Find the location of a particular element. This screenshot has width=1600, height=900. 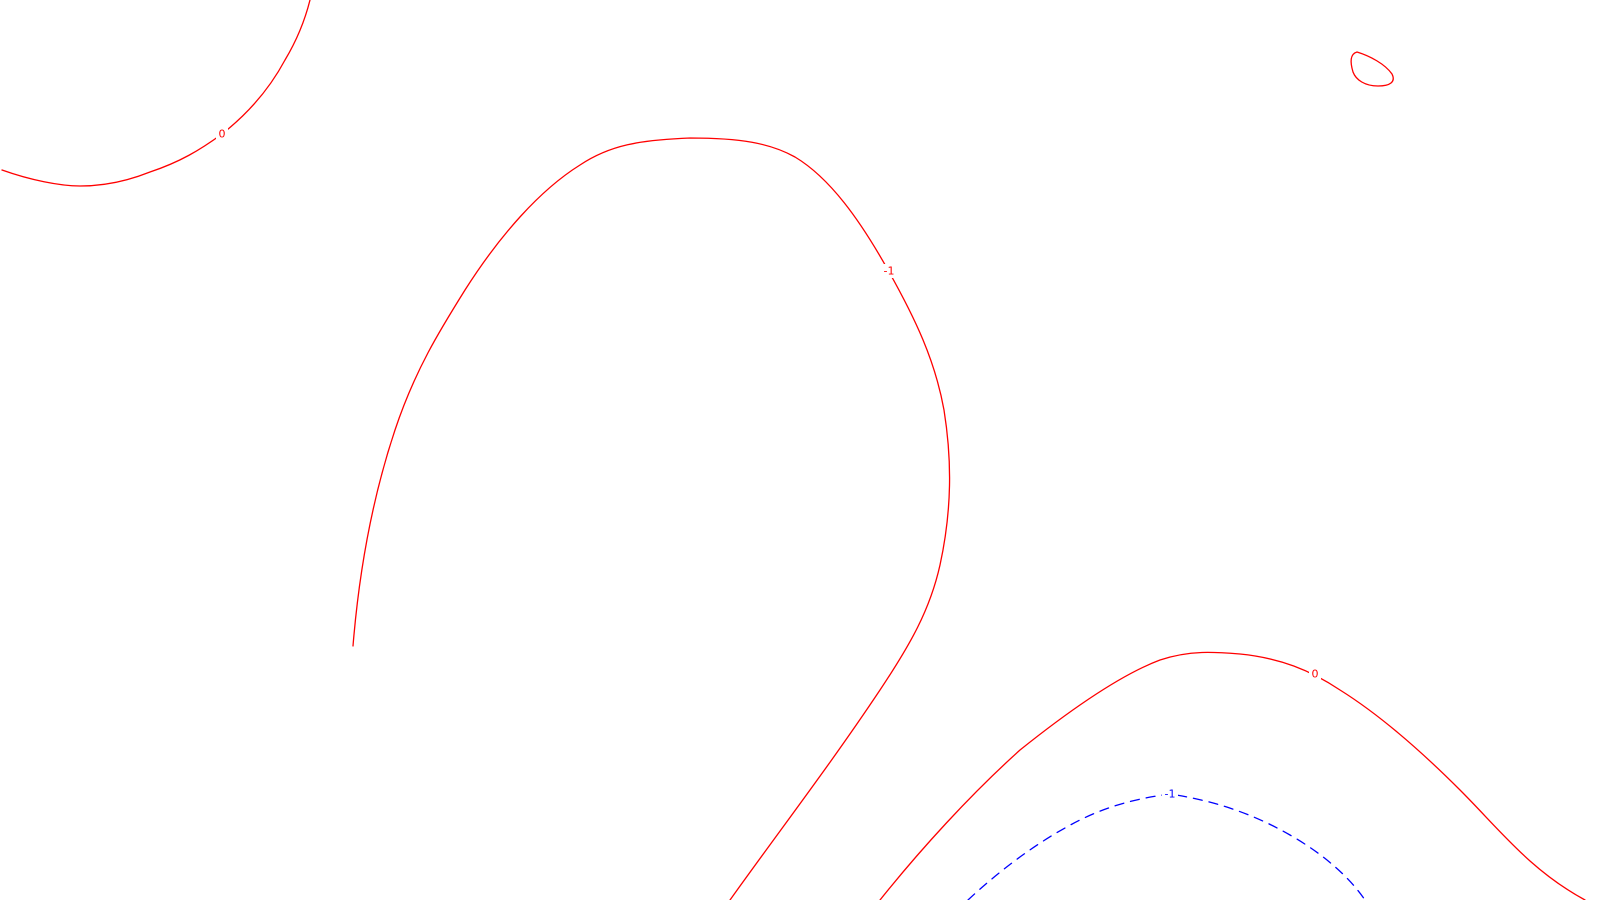

contour-label-1-center: -1 is located at coordinates (889, 271).